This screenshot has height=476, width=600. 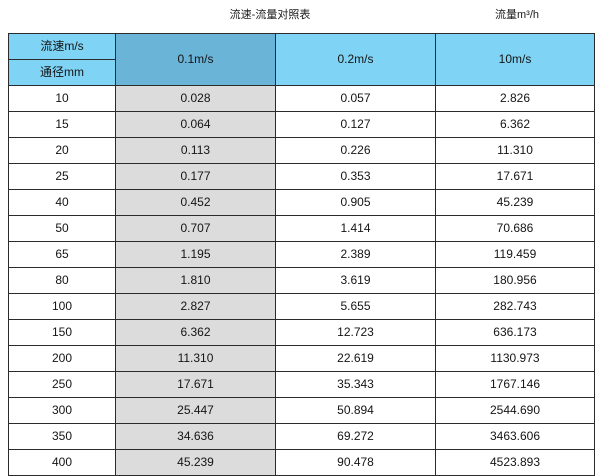 What do you see at coordinates (355, 202) in the screenshot?
I see `cell-flow-0.2ms: 0.905` at bounding box center [355, 202].